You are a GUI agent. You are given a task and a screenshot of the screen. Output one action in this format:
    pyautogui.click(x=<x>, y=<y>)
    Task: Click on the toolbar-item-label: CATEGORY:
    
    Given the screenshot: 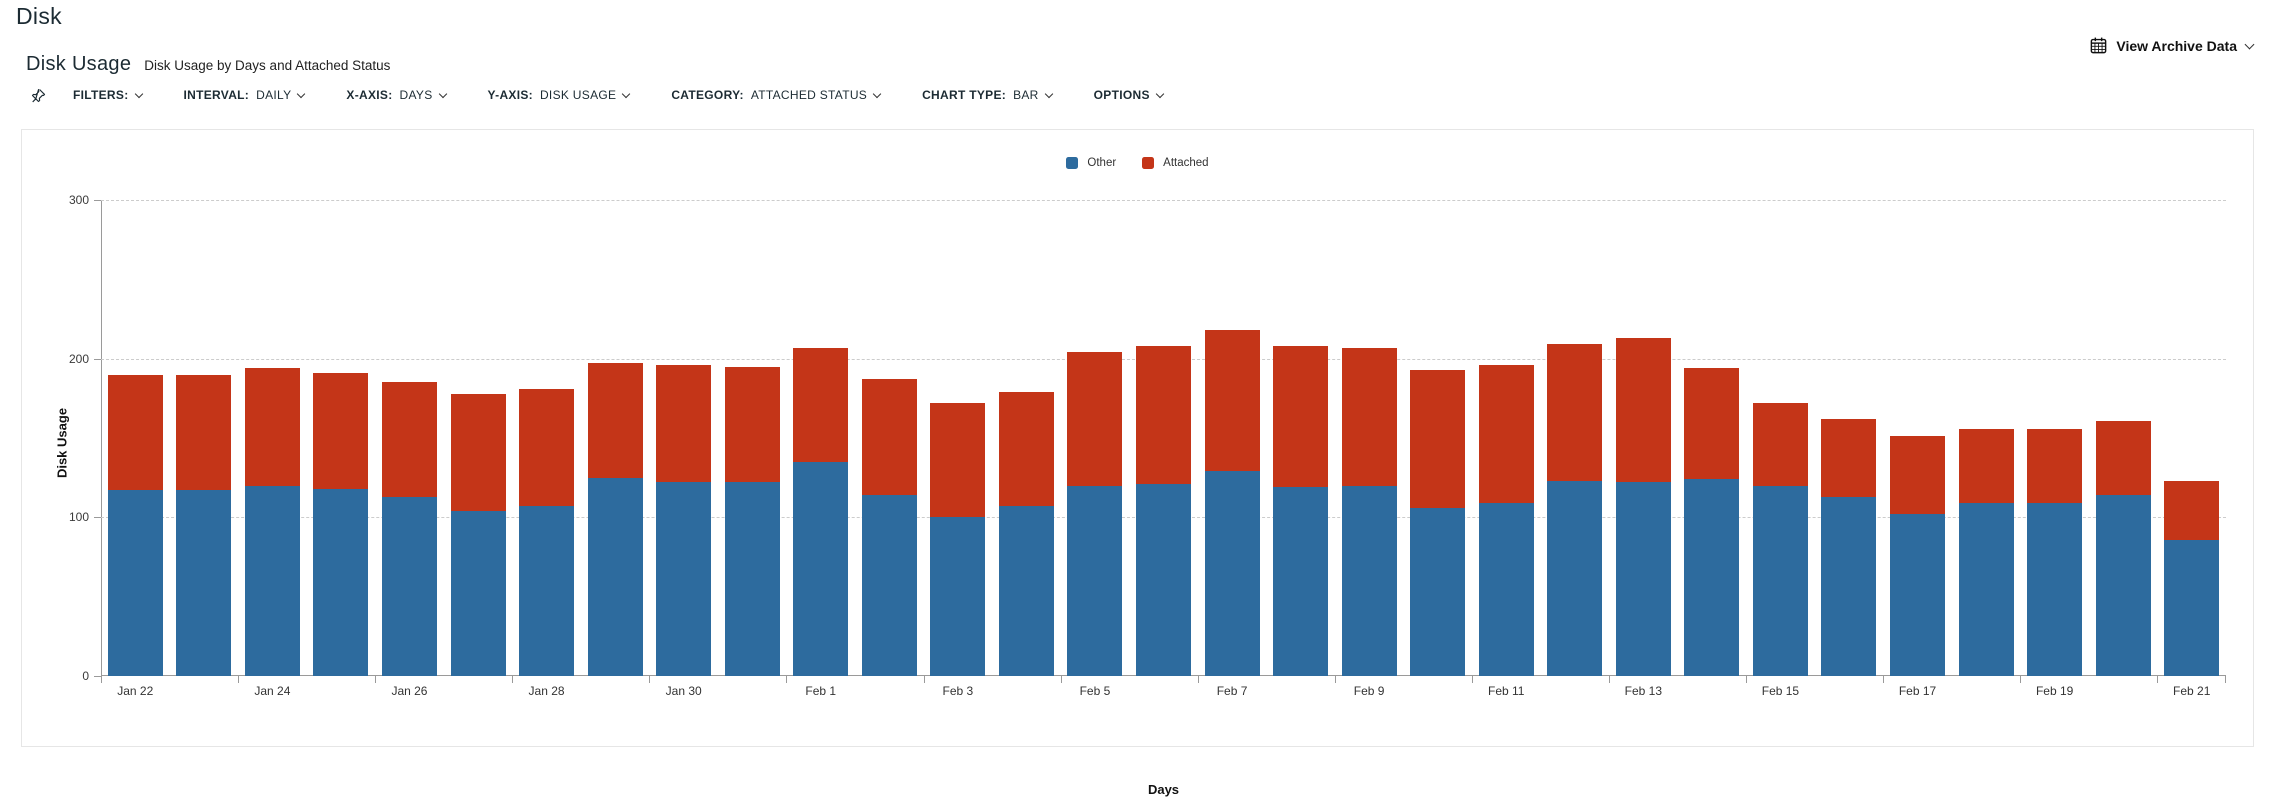 What is the action you would take?
    pyautogui.click(x=707, y=95)
    